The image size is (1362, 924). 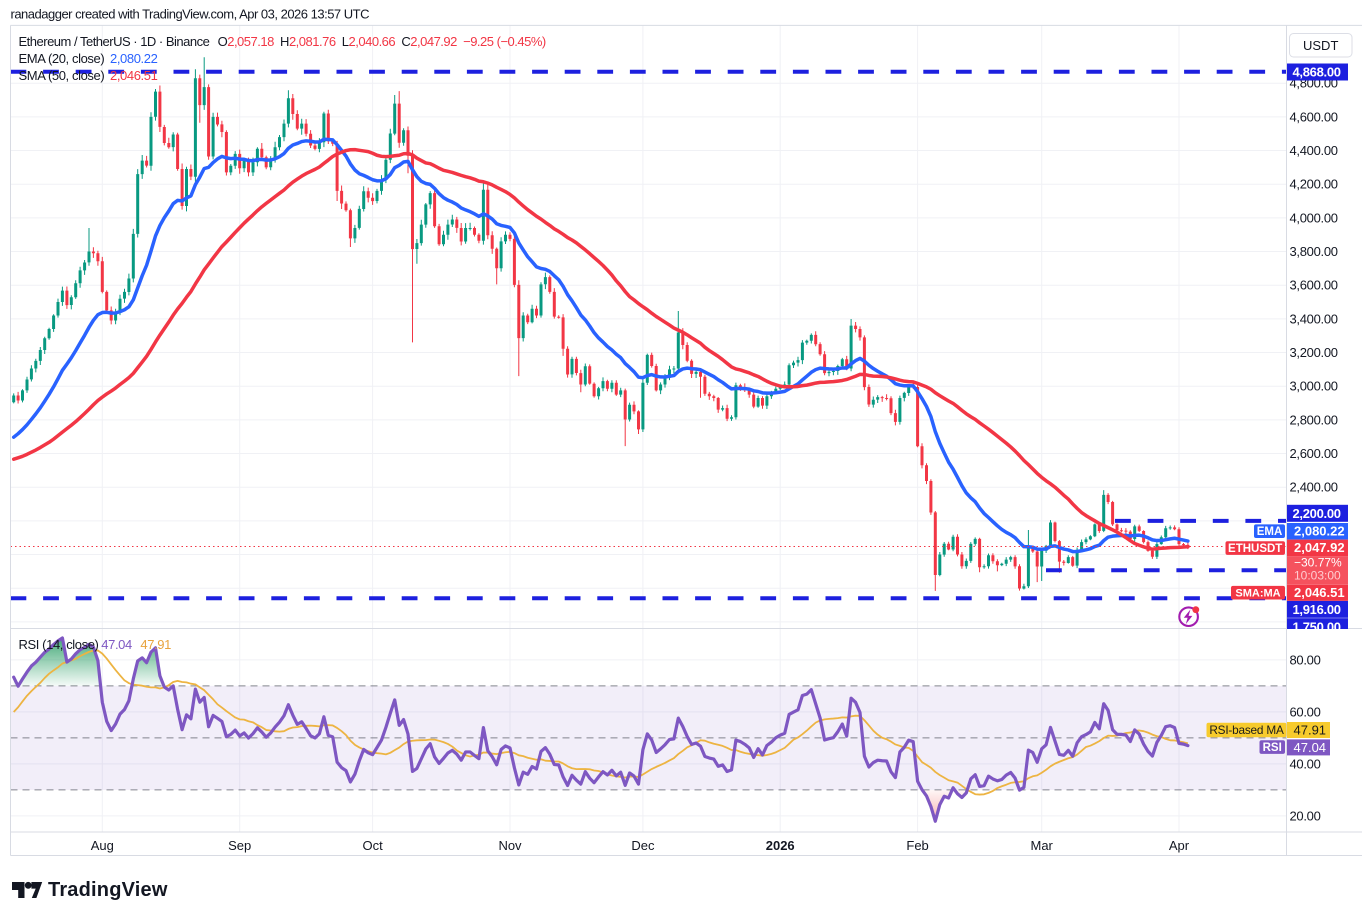 What do you see at coordinates (1314, 352) in the screenshot?
I see `svg-text: 3,200.00` at bounding box center [1314, 352].